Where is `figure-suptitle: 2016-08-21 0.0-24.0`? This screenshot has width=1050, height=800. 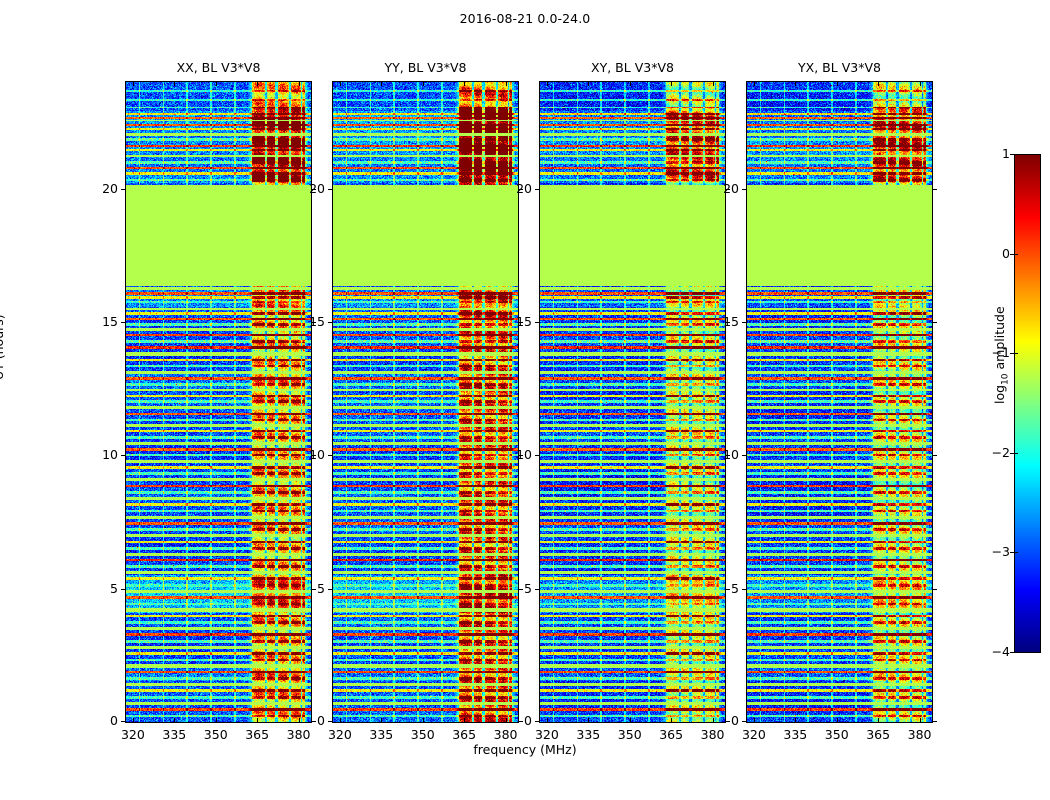
figure-suptitle: 2016-08-21 0.0-24.0 is located at coordinates (525, 18).